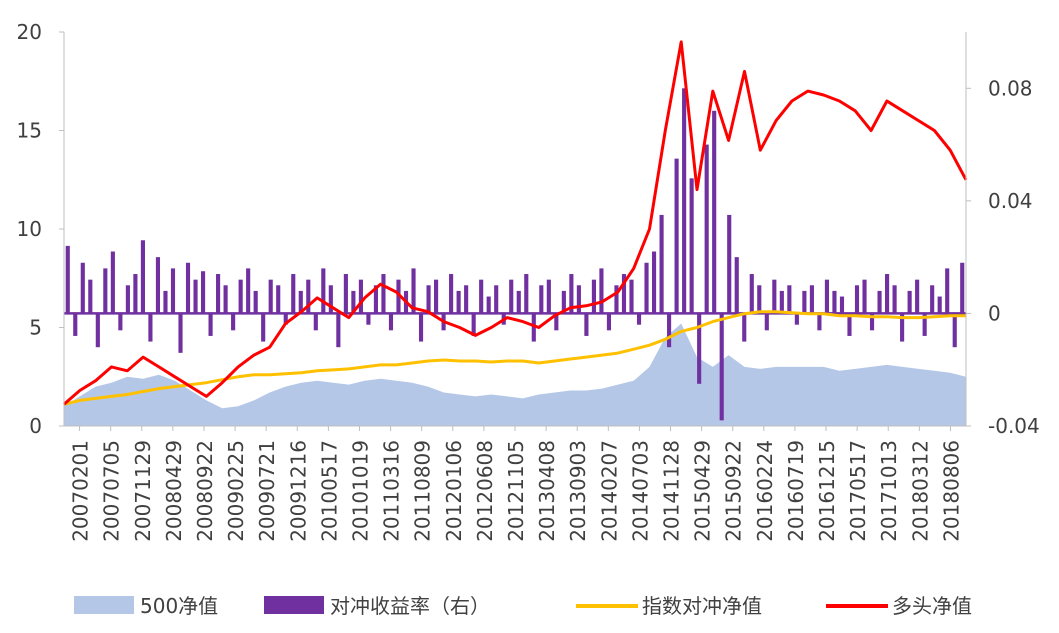  I want to click on x-tick-label: 20120106, so click(454, 491).